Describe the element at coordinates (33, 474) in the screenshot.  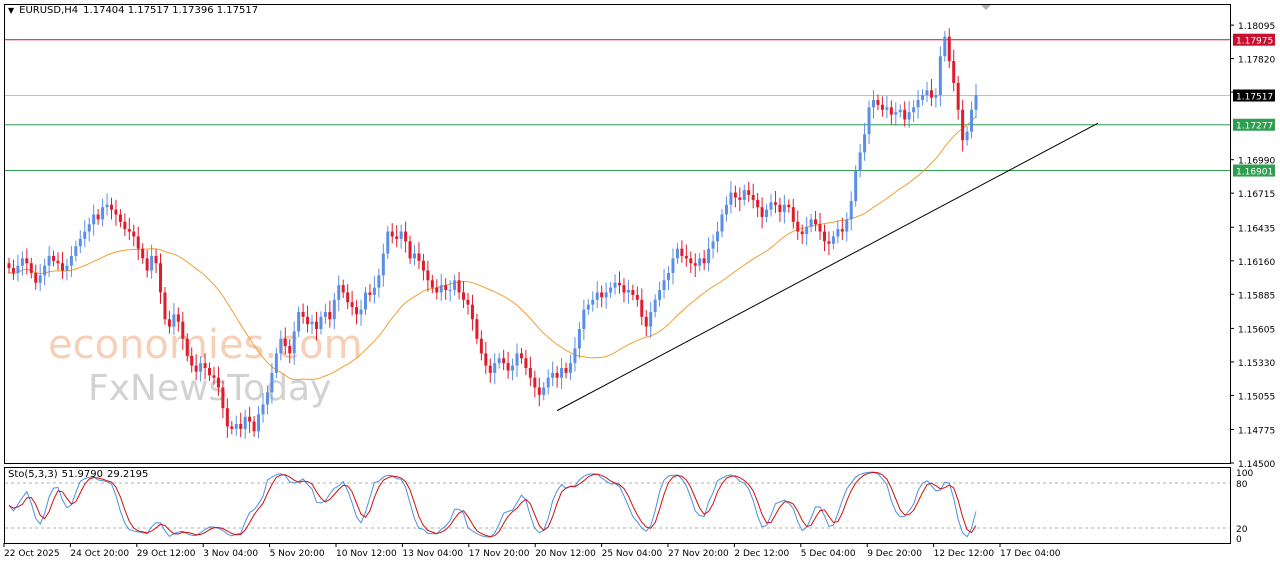
I see `stochastic-label: Sto(5,3,3)` at that location.